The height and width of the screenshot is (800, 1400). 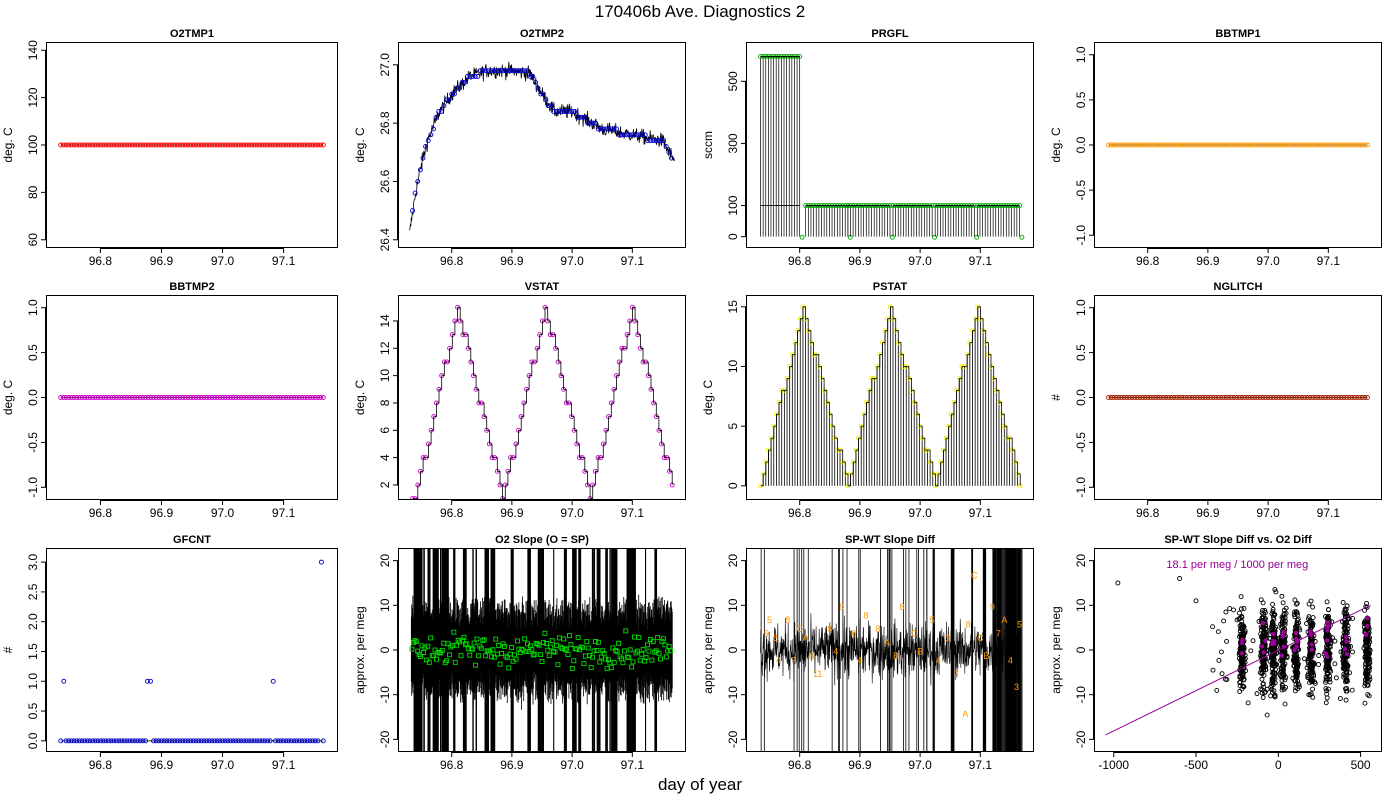 I want to click on bin-label: 6, so click(x=853, y=634).